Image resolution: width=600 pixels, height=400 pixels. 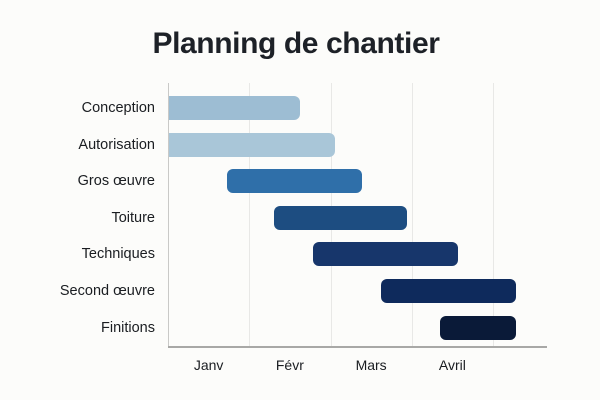 I want to click on task-label-techniques: Techniques, so click(x=118, y=254).